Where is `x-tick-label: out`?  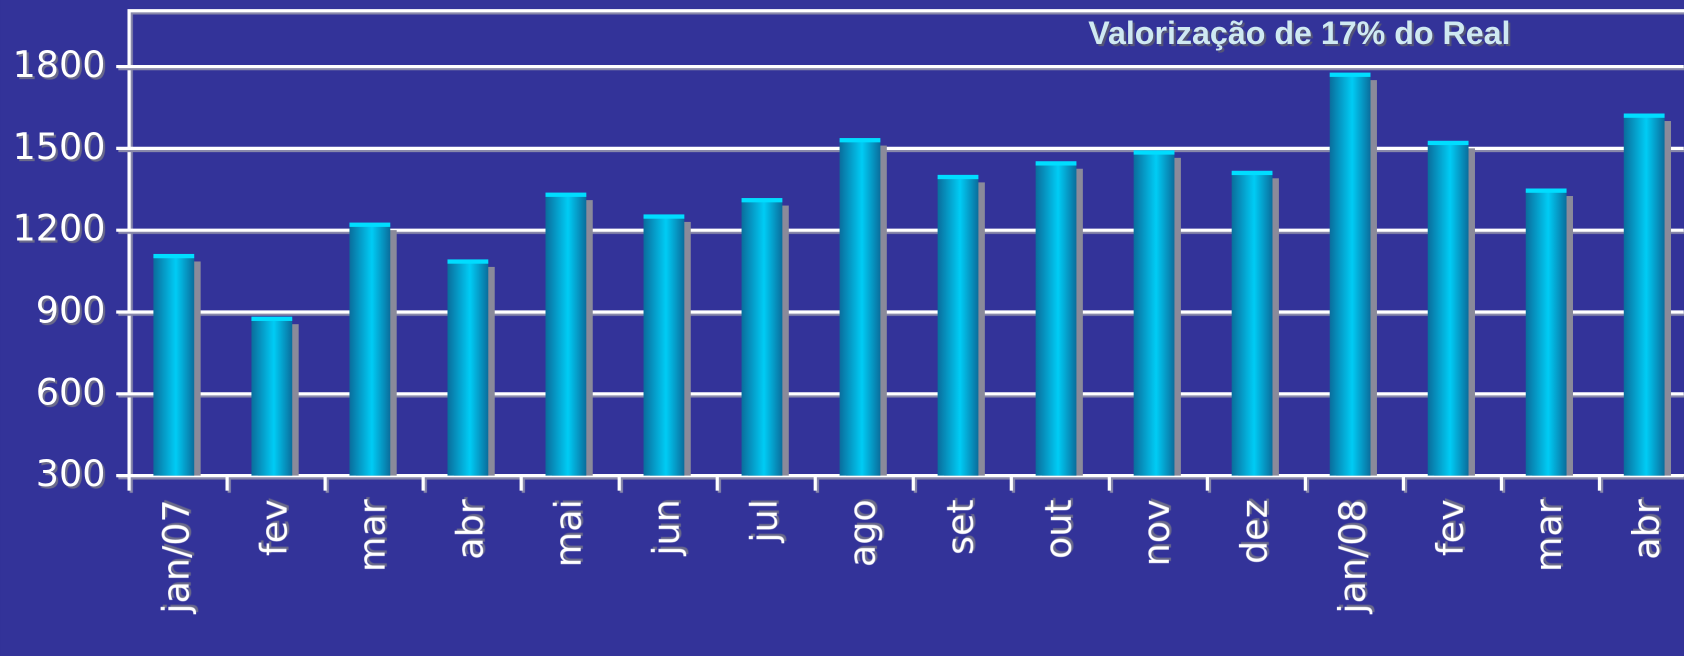
x-tick-label: out is located at coordinates (1058, 529).